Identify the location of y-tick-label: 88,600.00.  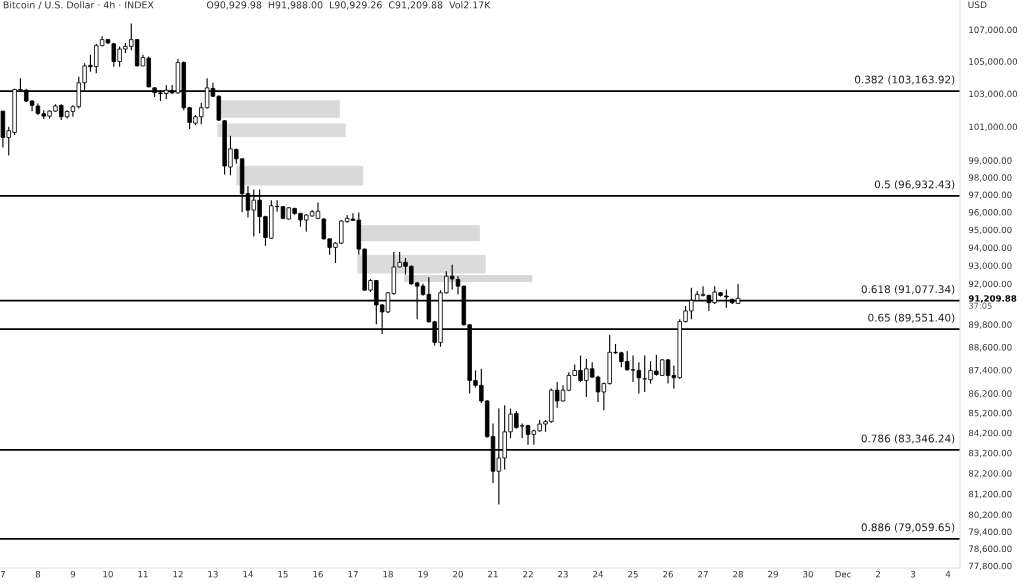
(990, 348).